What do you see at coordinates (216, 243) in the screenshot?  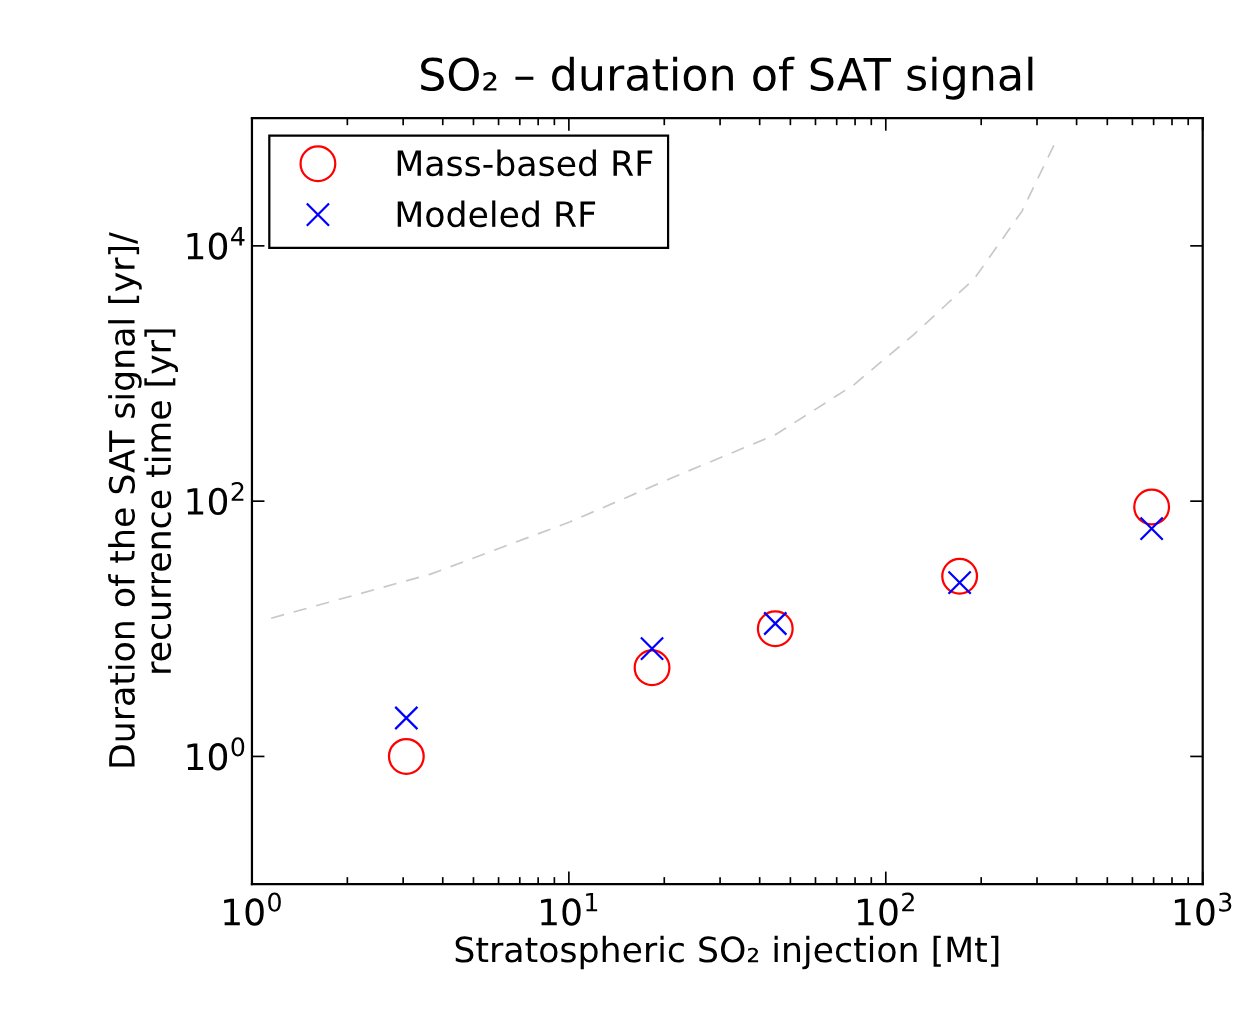 I see `y-tick-label: 10$^{4}$` at bounding box center [216, 243].